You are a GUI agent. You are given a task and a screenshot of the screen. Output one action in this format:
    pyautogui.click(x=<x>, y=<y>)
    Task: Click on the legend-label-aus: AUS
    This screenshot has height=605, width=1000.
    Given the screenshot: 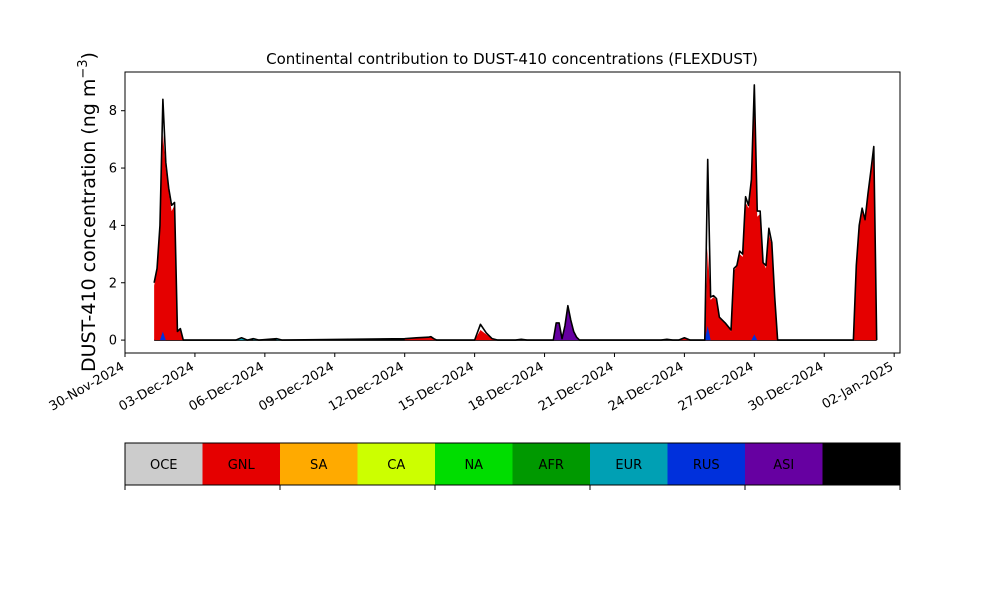 What is the action you would take?
    pyautogui.click(x=861, y=465)
    